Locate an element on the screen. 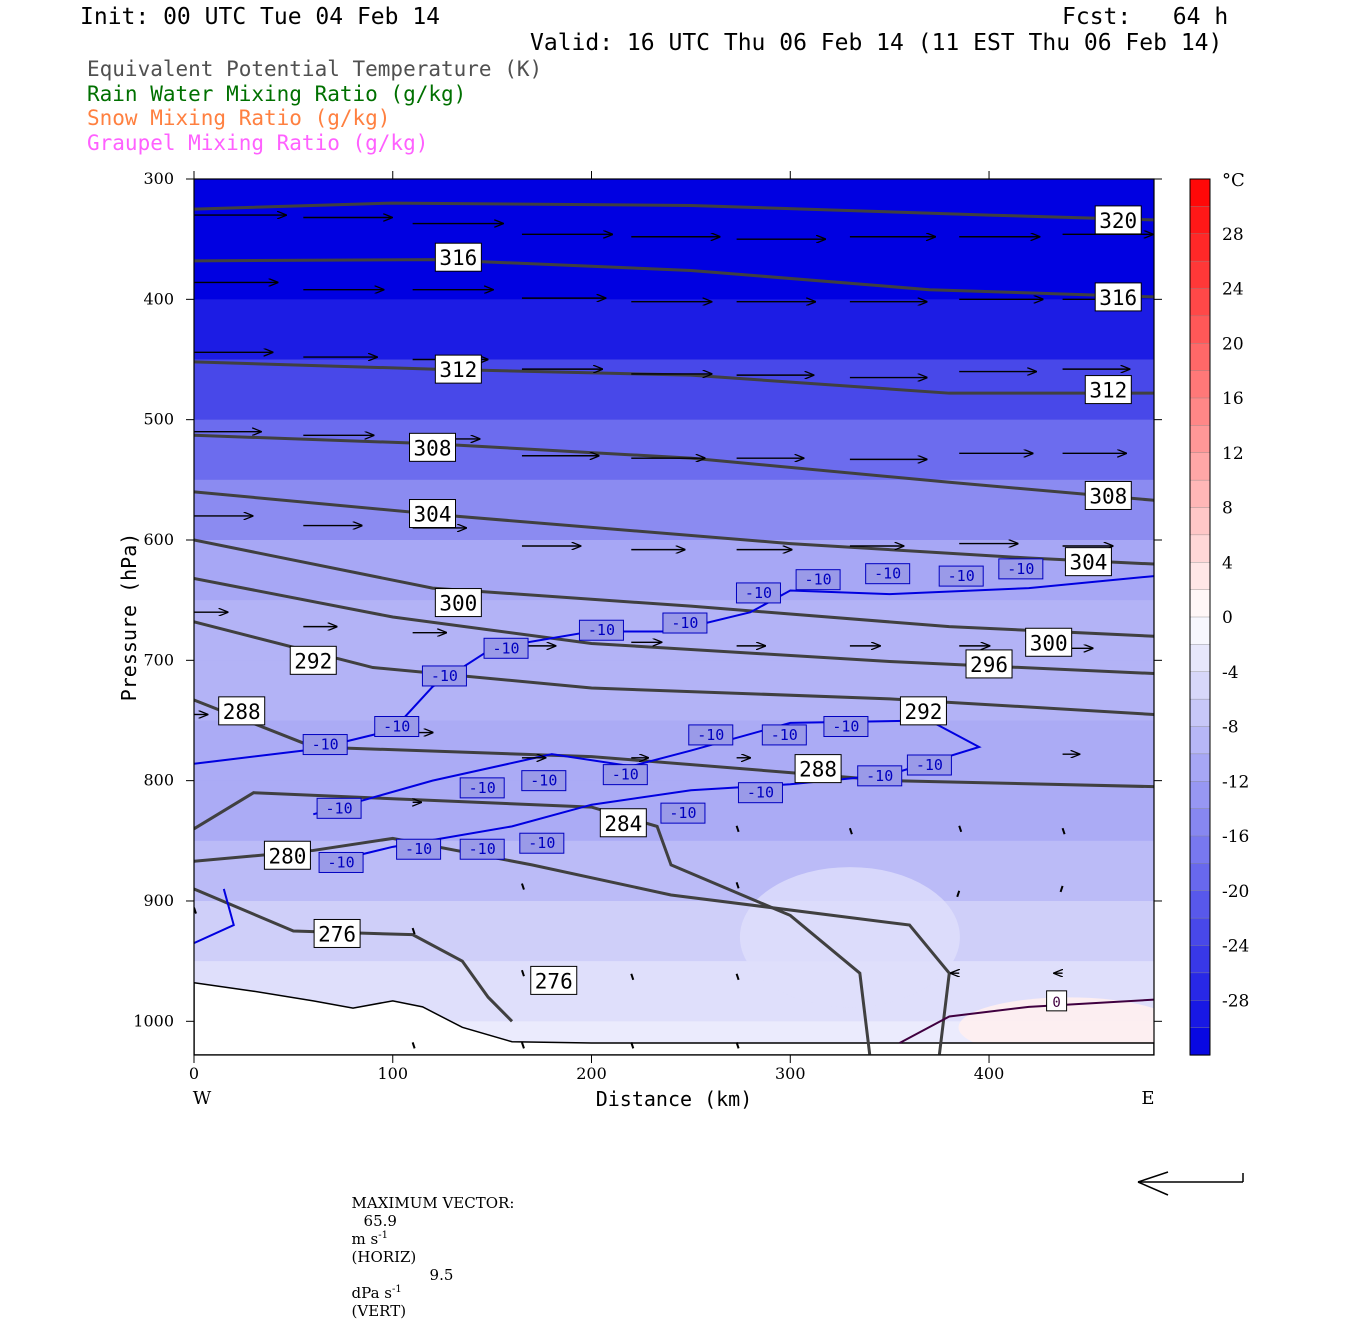  colorbar-tick-label: -28 is located at coordinates (1235, 1001).